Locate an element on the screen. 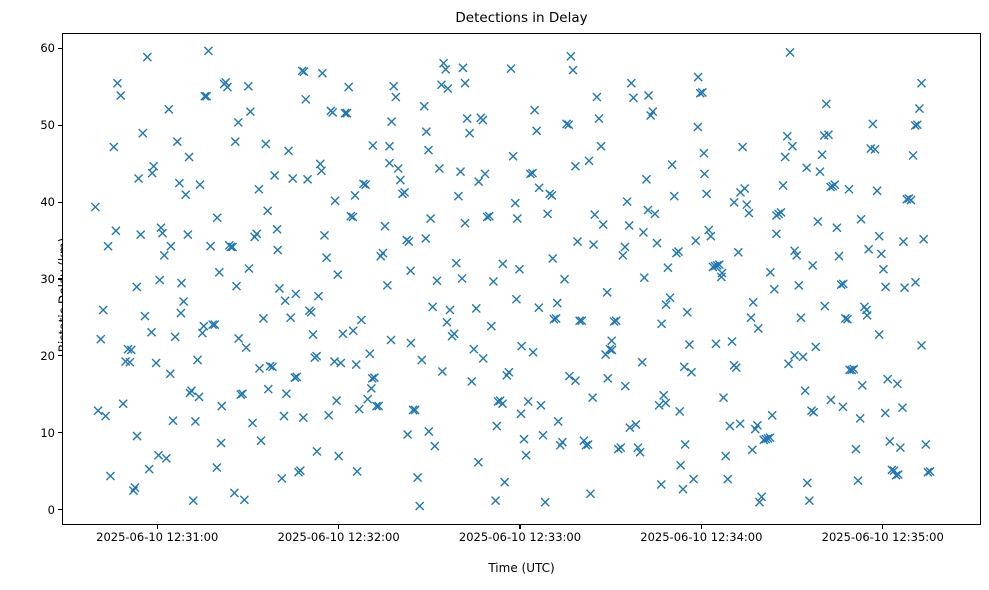 The height and width of the screenshot is (590, 989). y-tick-label: 40 is located at coordinates (47, 202).